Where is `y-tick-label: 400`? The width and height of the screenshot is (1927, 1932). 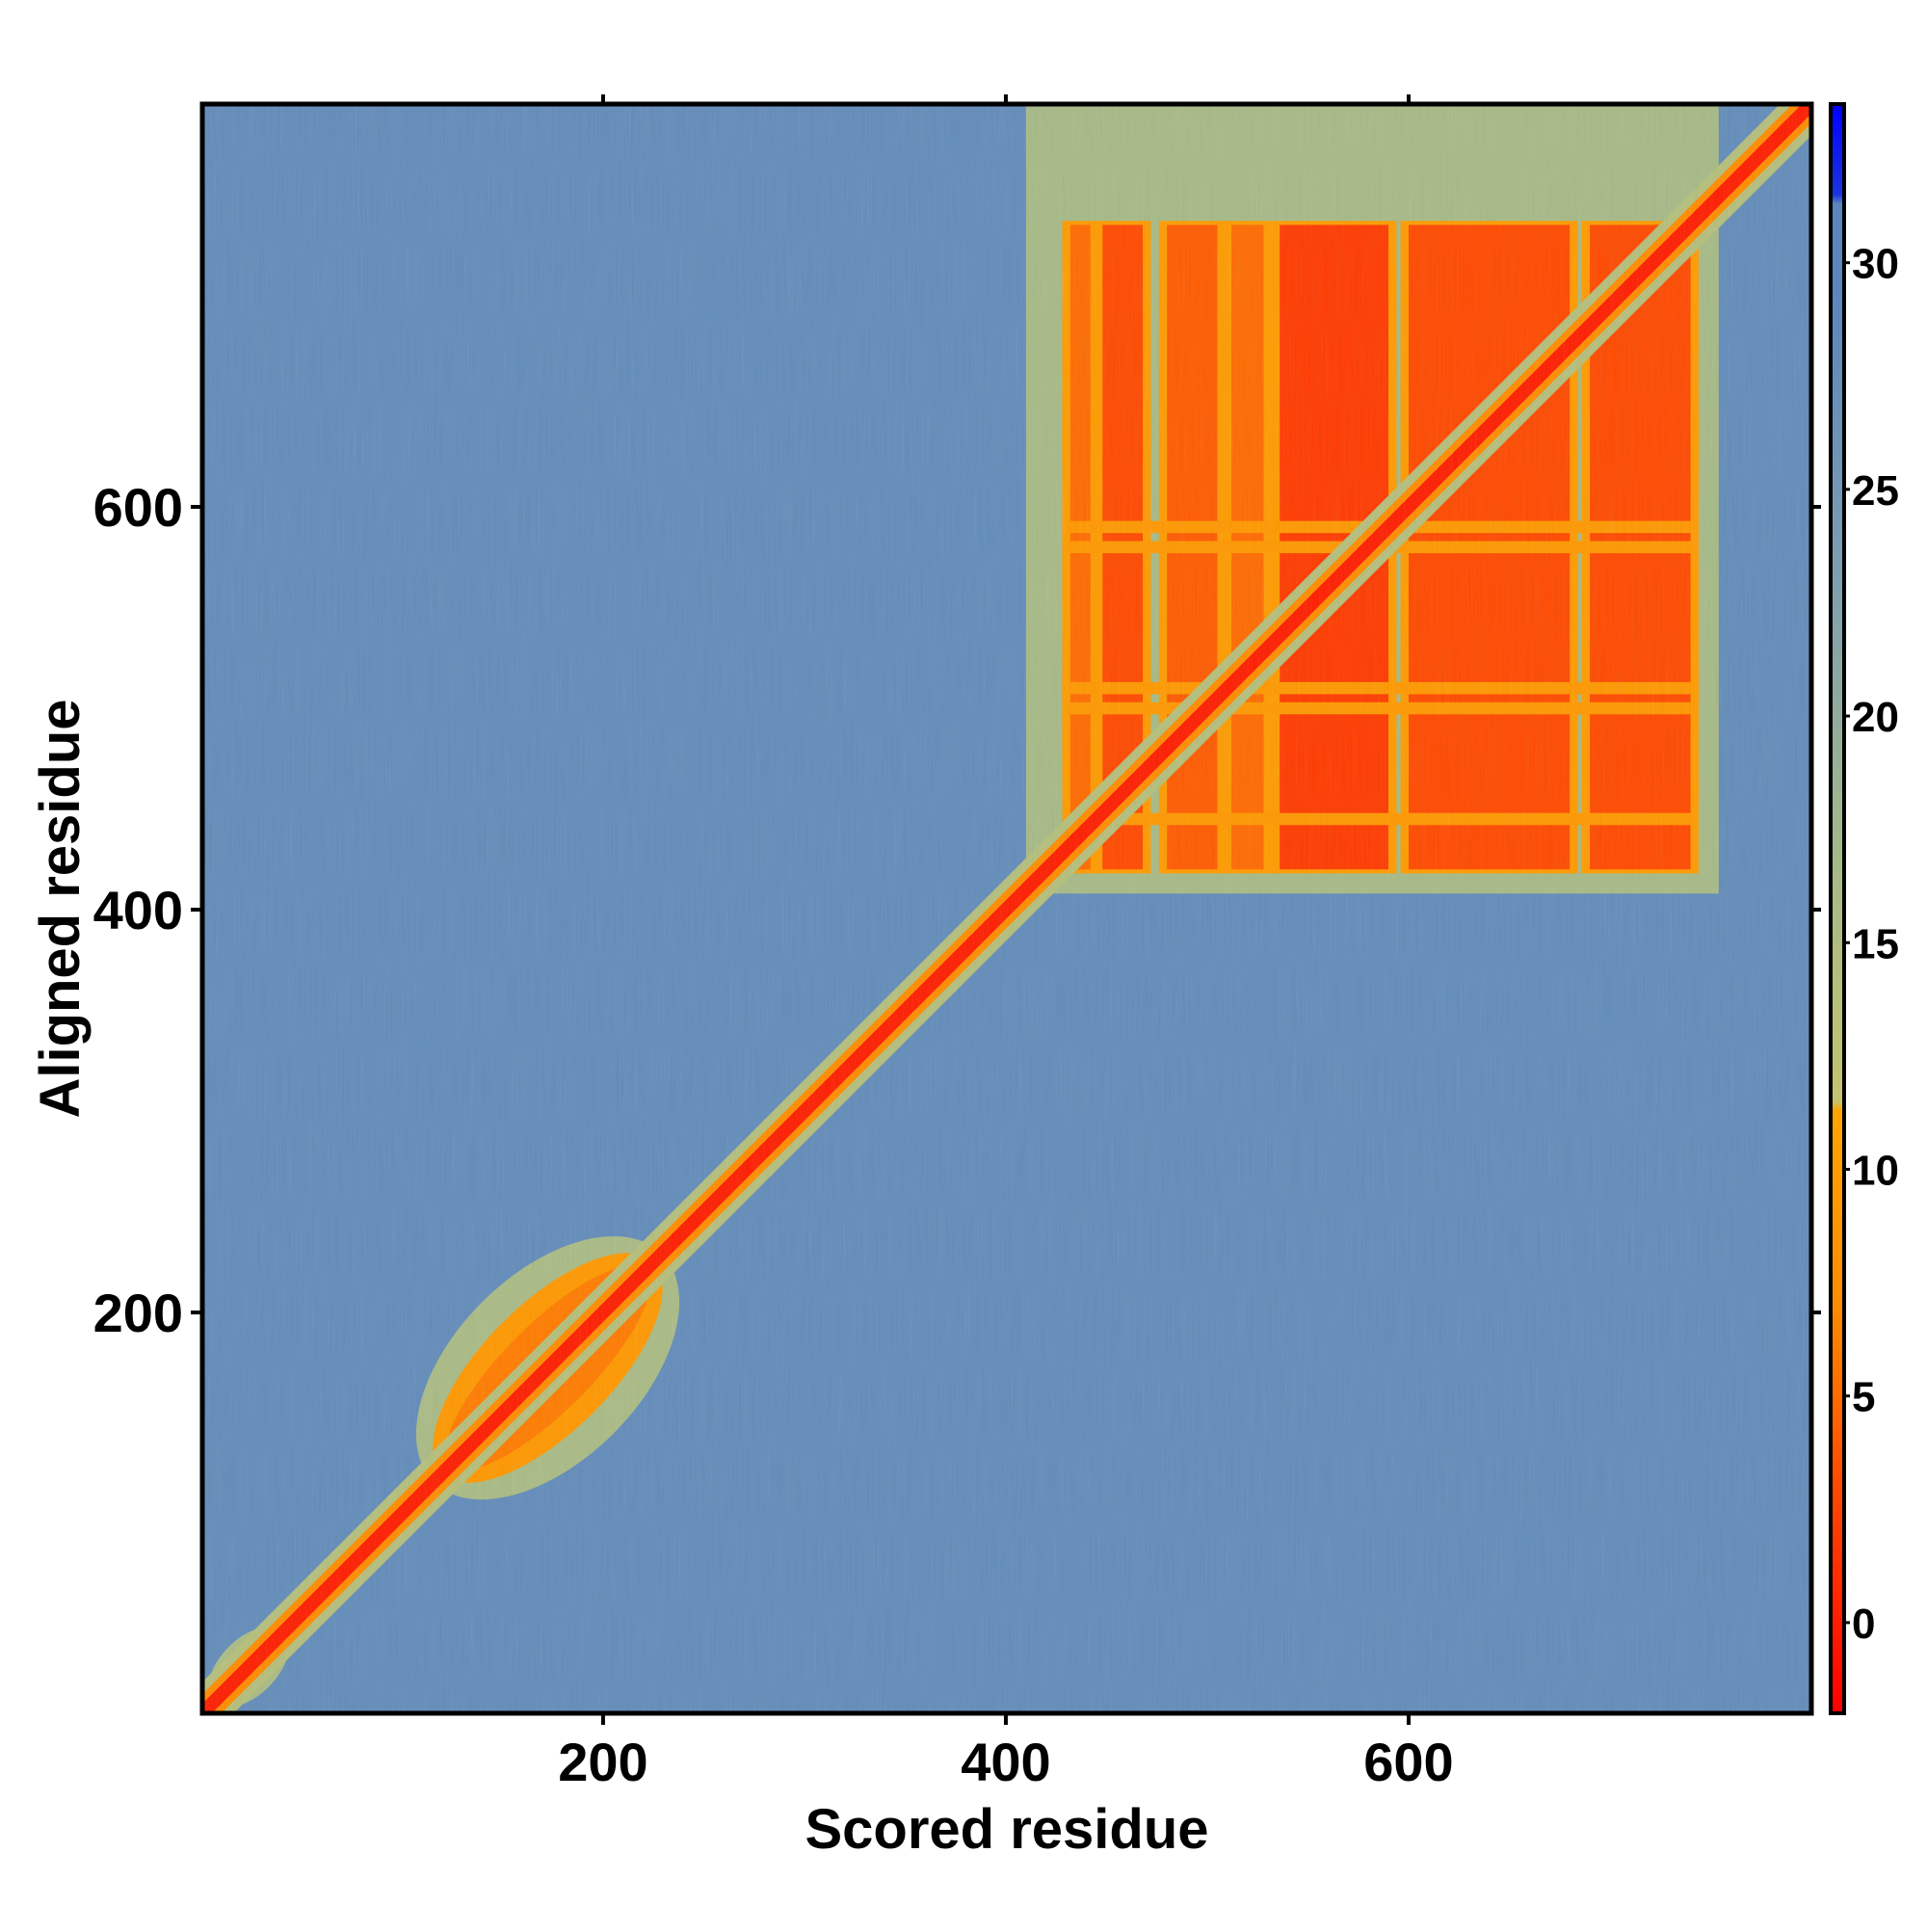 y-tick-label: 400 is located at coordinates (138, 910).